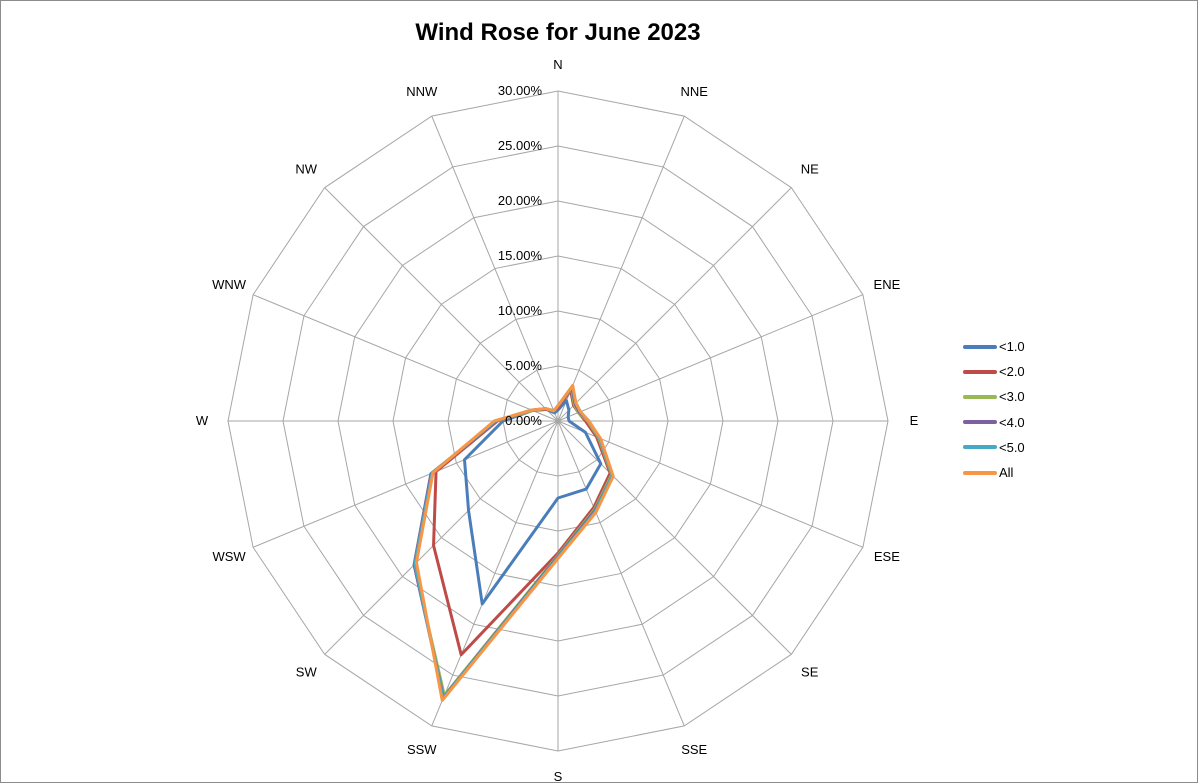  Describe the element at coordinates (887, 284) in the screenshot. I see `direction-label: ENE` at that location.